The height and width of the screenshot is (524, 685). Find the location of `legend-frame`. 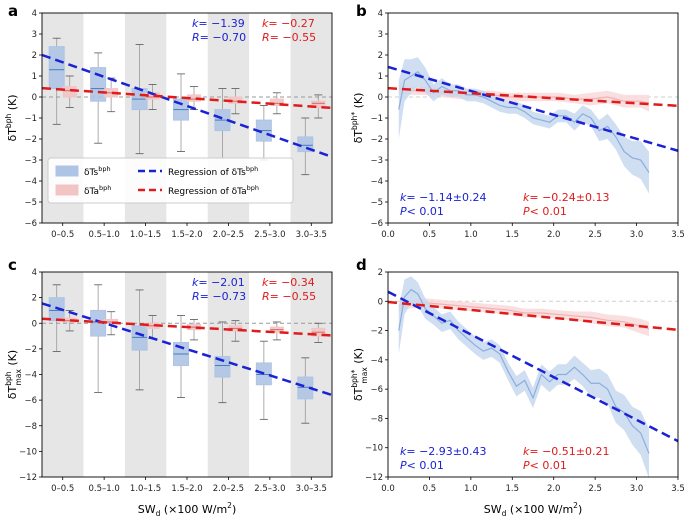

legend-frame is located at coordinates (170, 180).